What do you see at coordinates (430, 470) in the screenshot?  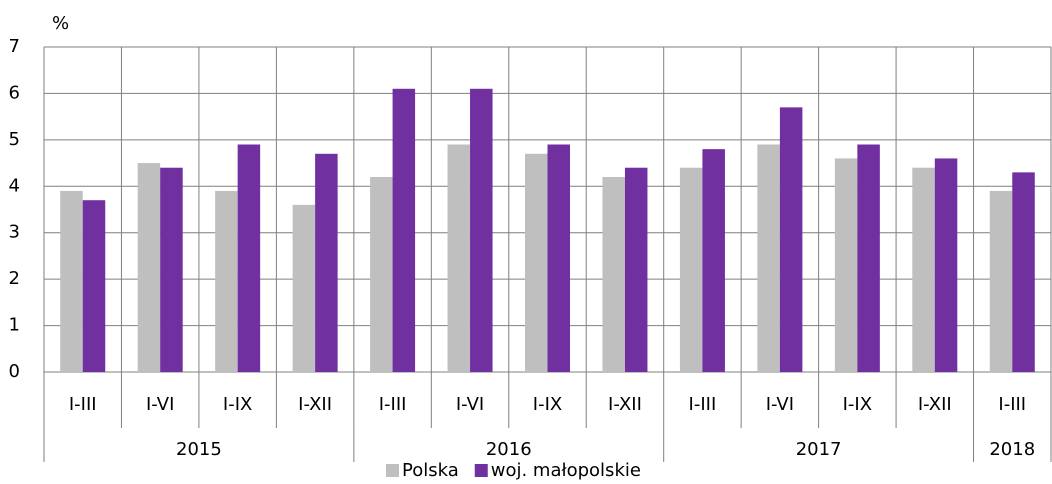 I see `legend-label: Polska` at bounding box center [430, 470].